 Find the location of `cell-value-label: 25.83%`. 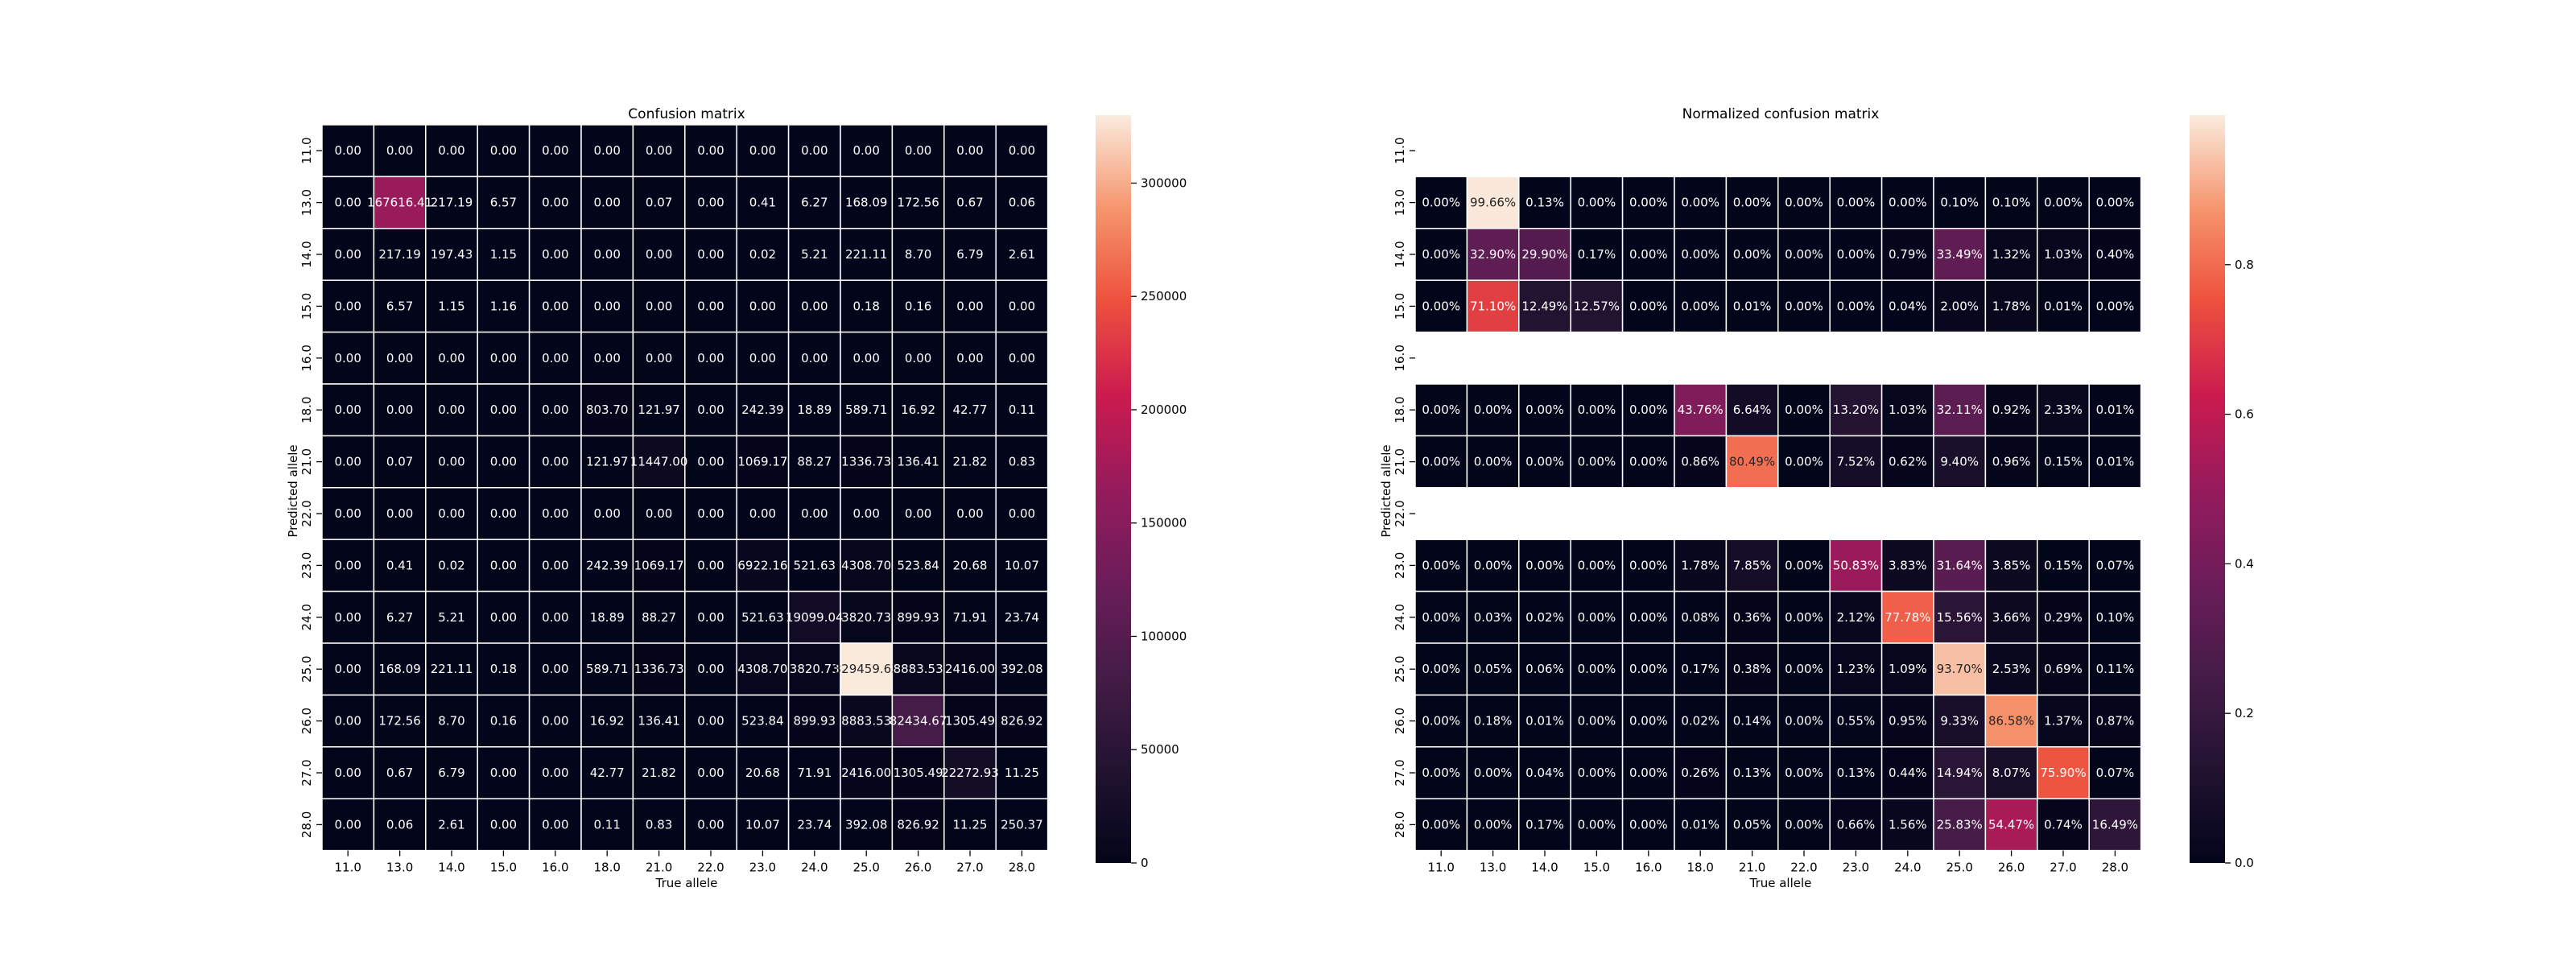

cell-value-label: 25.83% is located at coordinates (1960, 824).